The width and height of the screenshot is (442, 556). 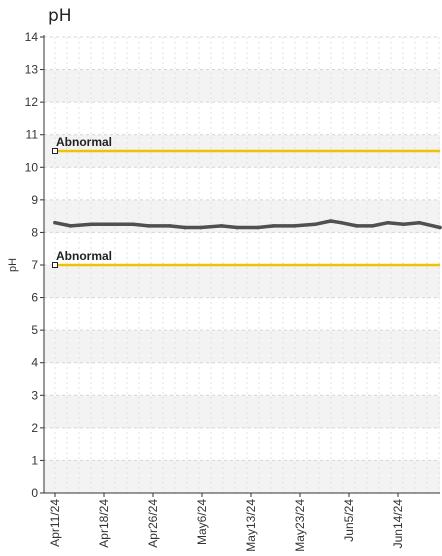 What do you see at coordinates (34, 200) in the screenshot?
I see `y-tick-label: 9` at bounding box center [34, 200].